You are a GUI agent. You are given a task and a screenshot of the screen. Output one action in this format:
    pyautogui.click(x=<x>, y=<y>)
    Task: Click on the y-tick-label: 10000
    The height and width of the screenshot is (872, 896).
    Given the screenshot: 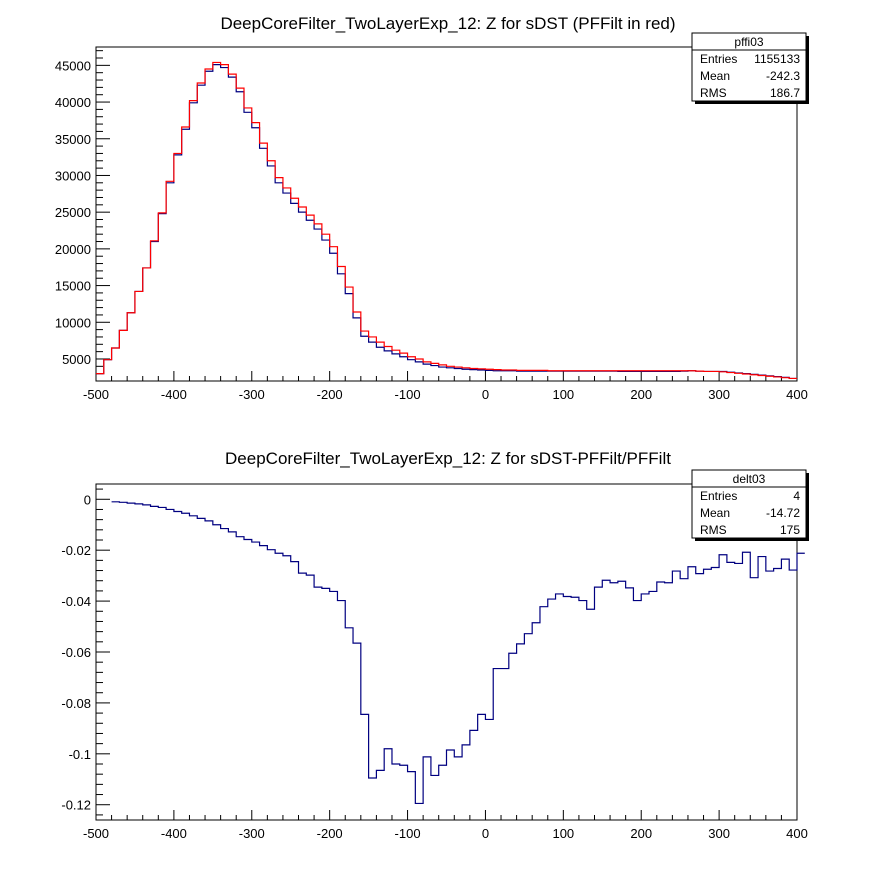 What is the action you would take?
    pyautogui.click(x=73, y=322)
    